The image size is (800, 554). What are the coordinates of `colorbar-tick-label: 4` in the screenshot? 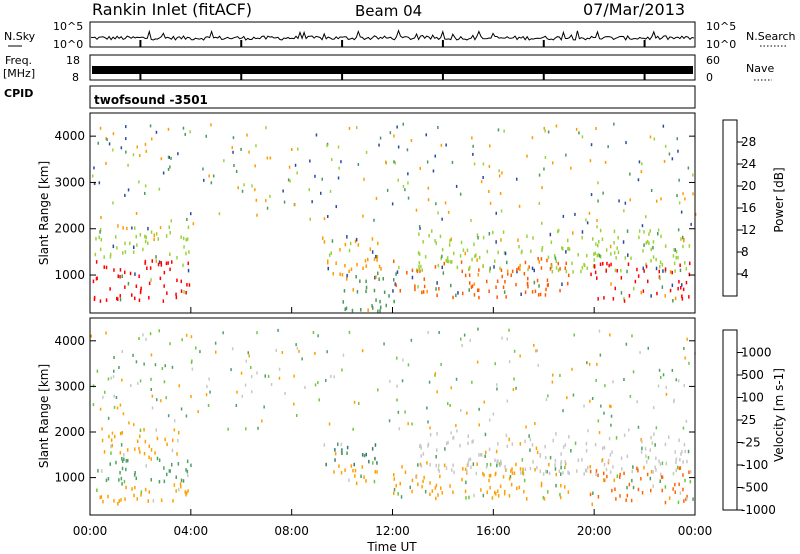 It's located at (745, 274).